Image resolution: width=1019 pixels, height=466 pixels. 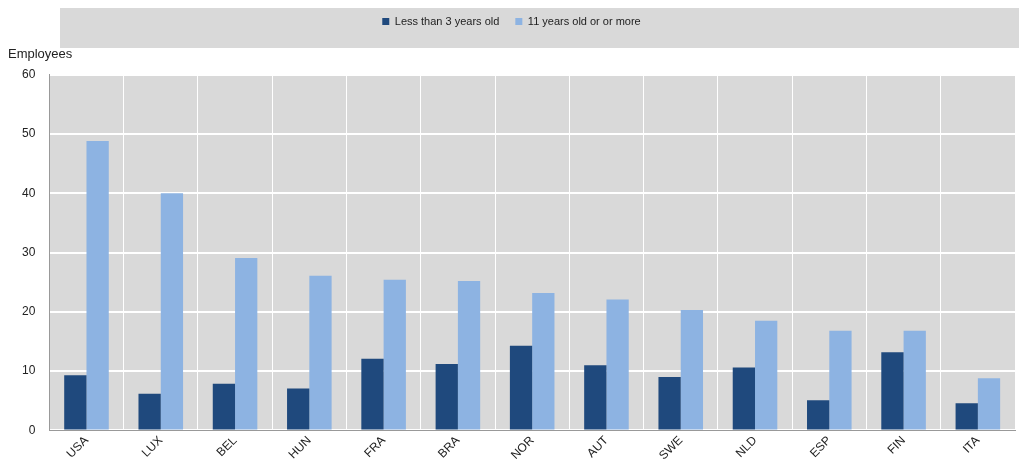 I want to click on legend-label: 11 years old or or more, so click(x=584, y=20).